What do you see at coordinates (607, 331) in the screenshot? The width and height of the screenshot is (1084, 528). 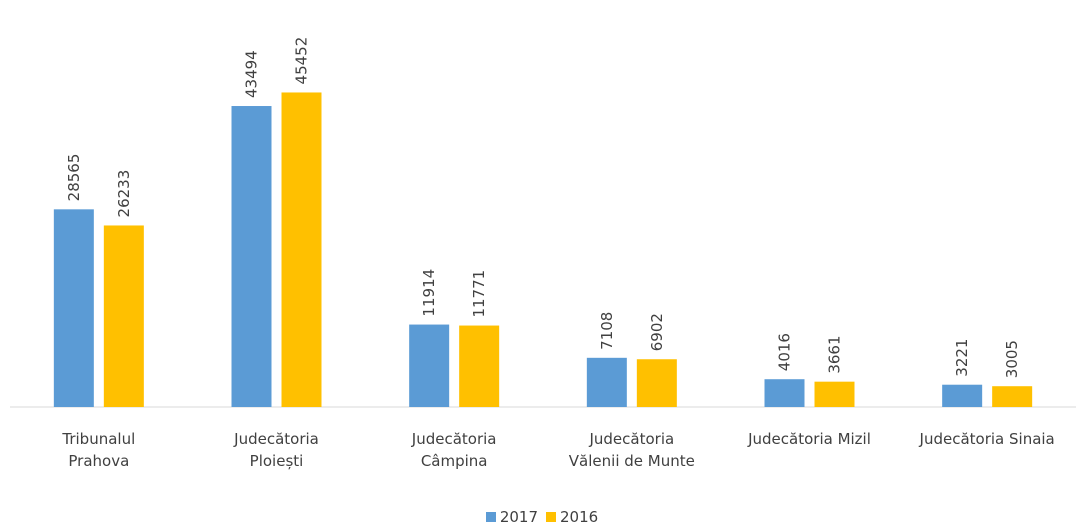 I see `data-label: 7108` at bounding box center [607, 331].